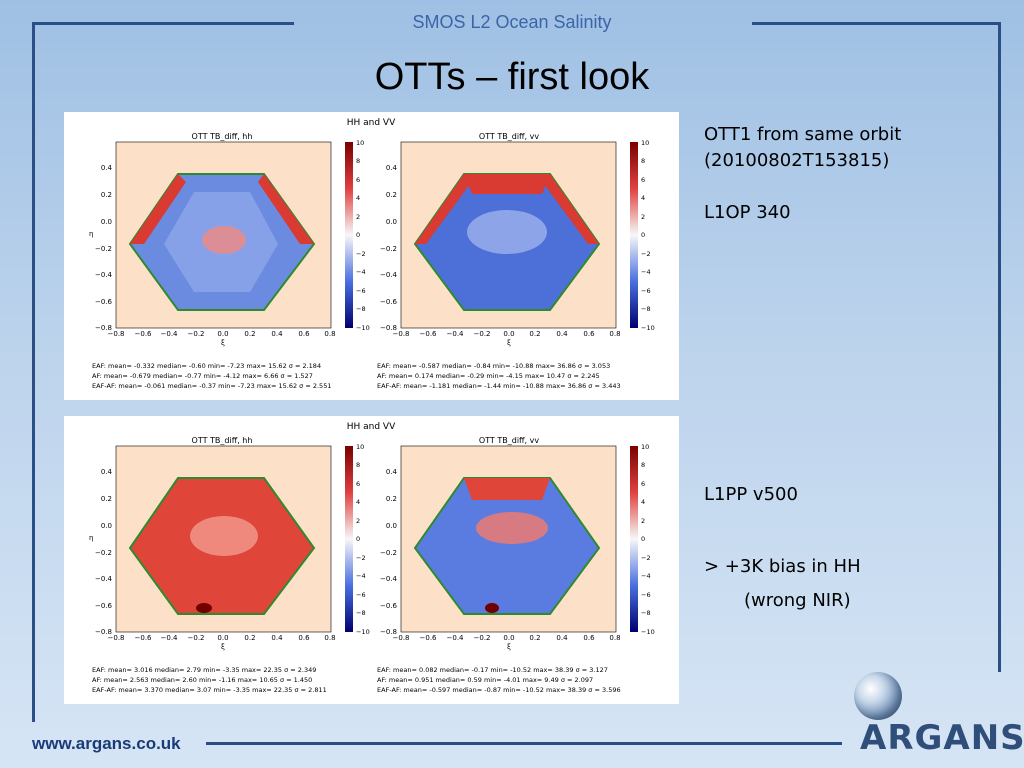 This screenshot has height=768, width=1024. What do you see at coordinates (634, 539) in the screenshot?
I see `right-colorbar` at bounding box center [634, 539].